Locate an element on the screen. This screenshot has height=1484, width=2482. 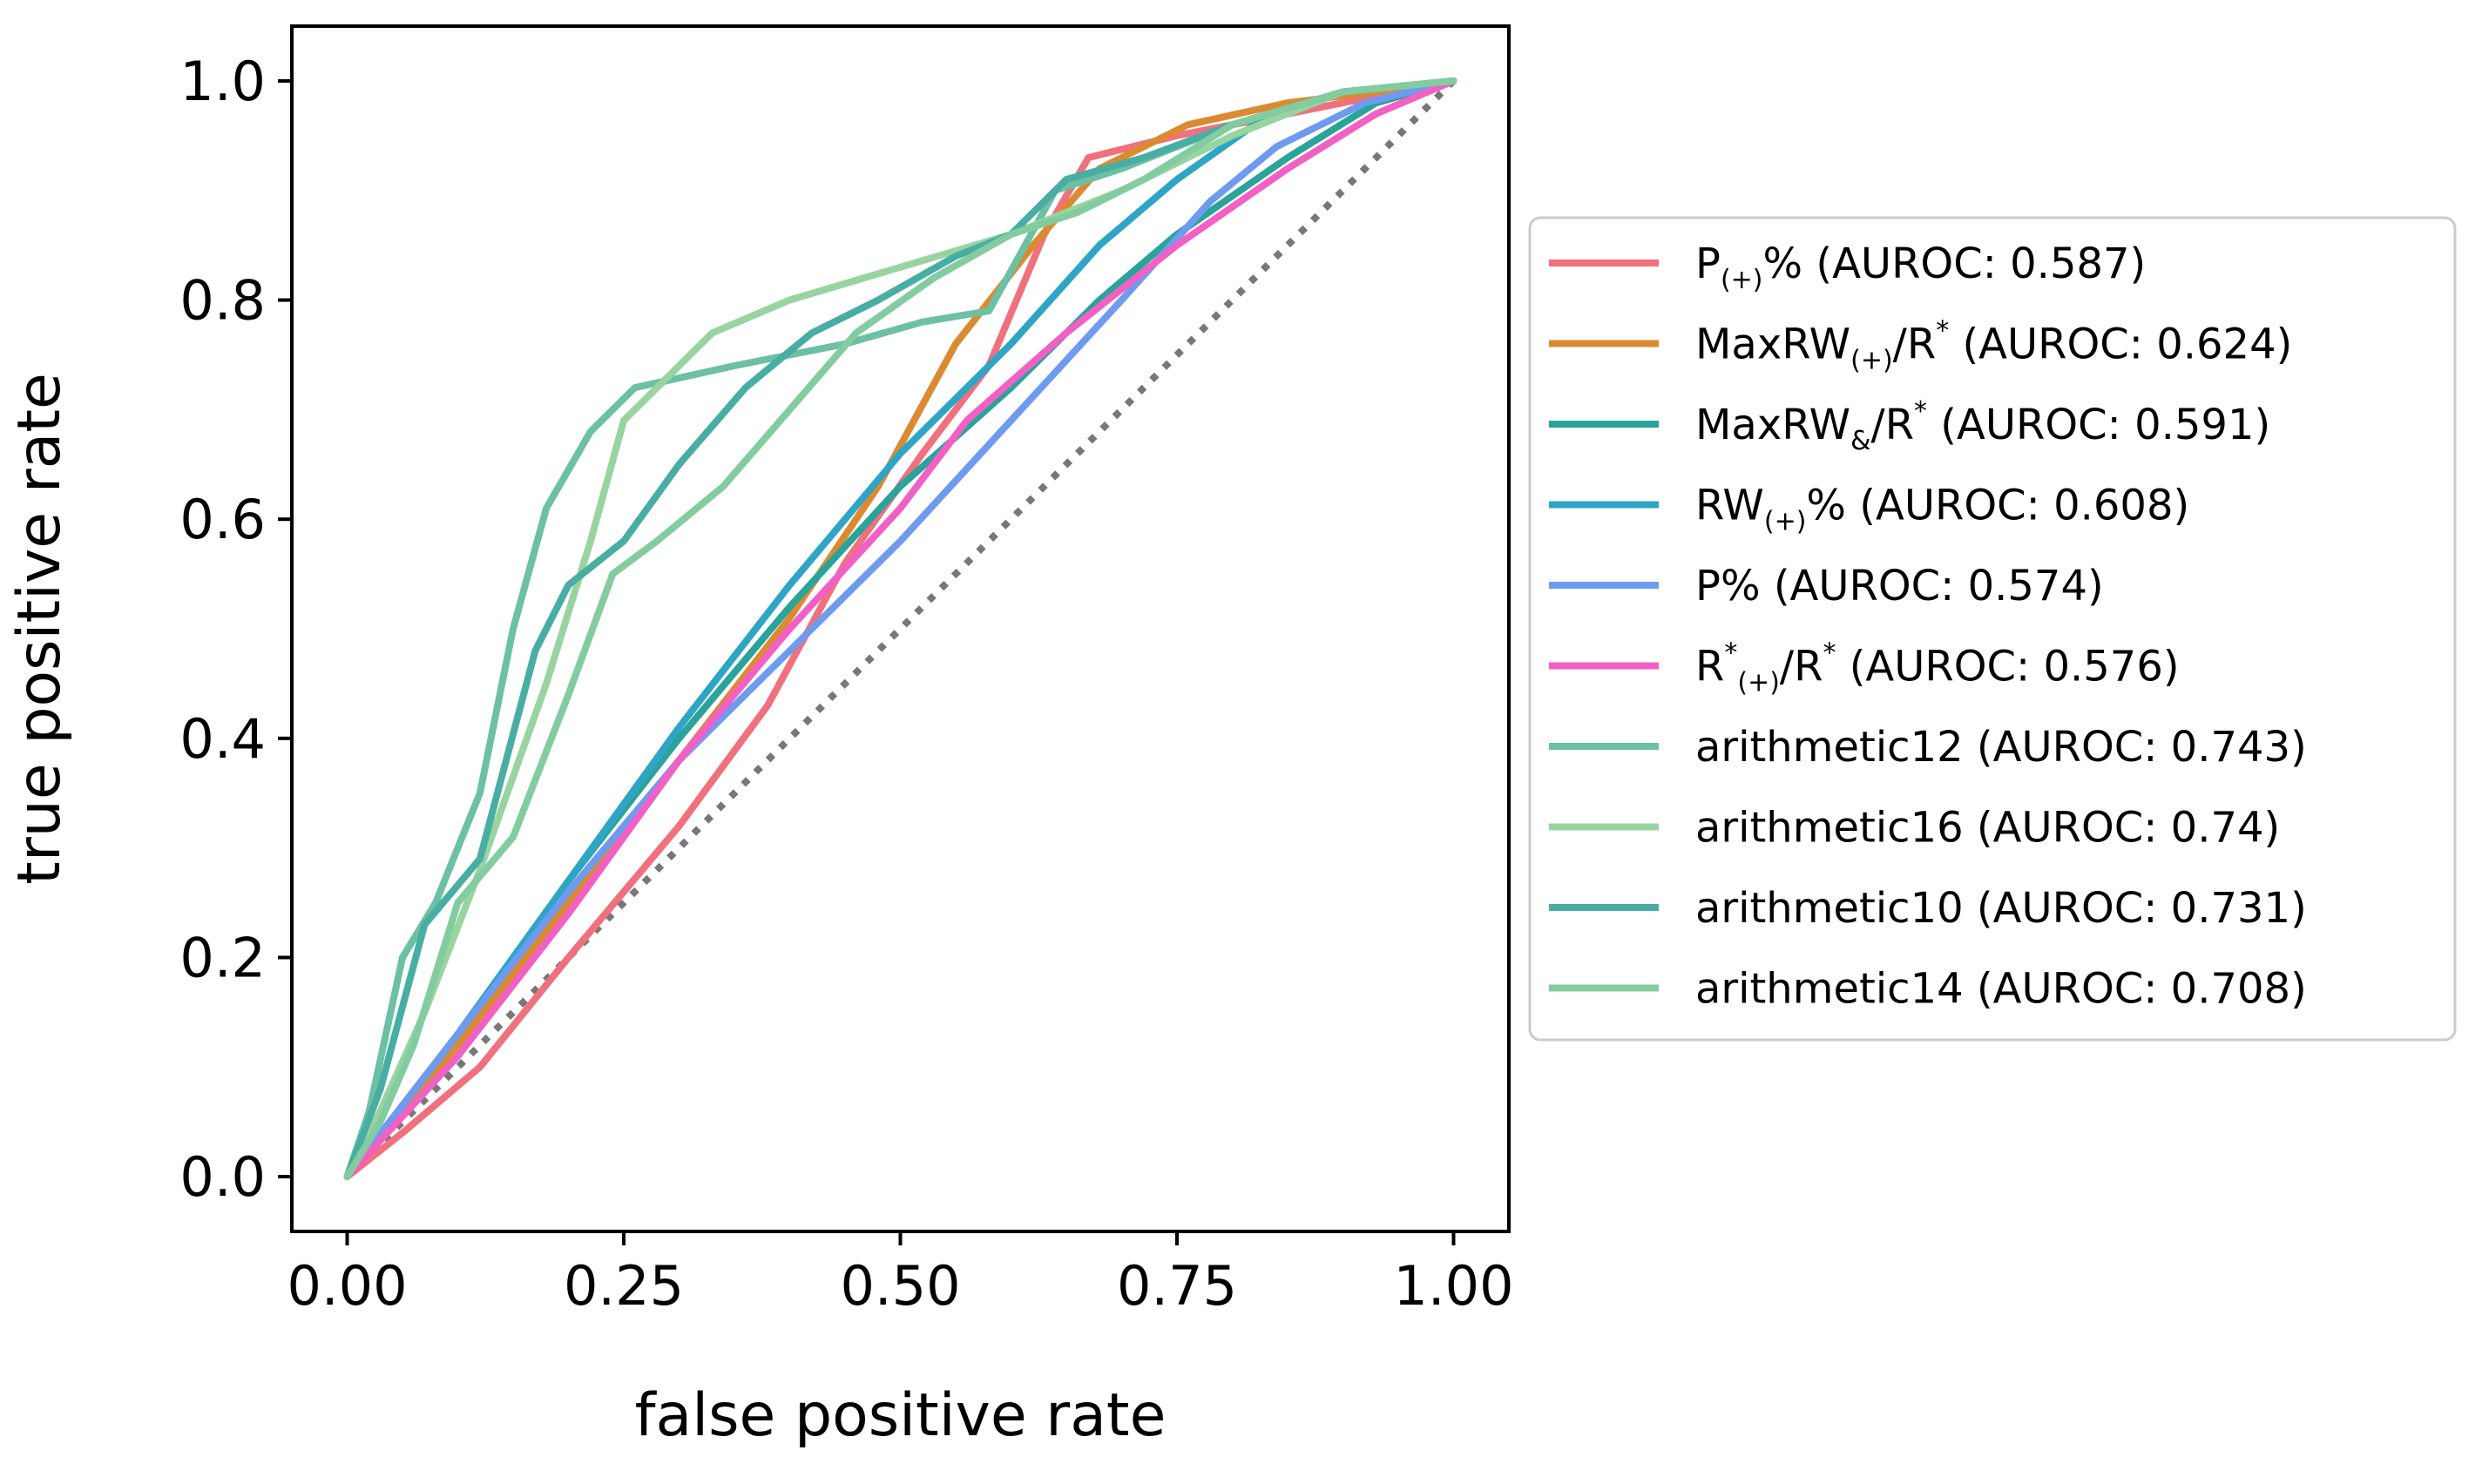
legend-label-5: R*​(+)​/R*​ (AUROC: 0.576) is located at coordinates (1937, 668).